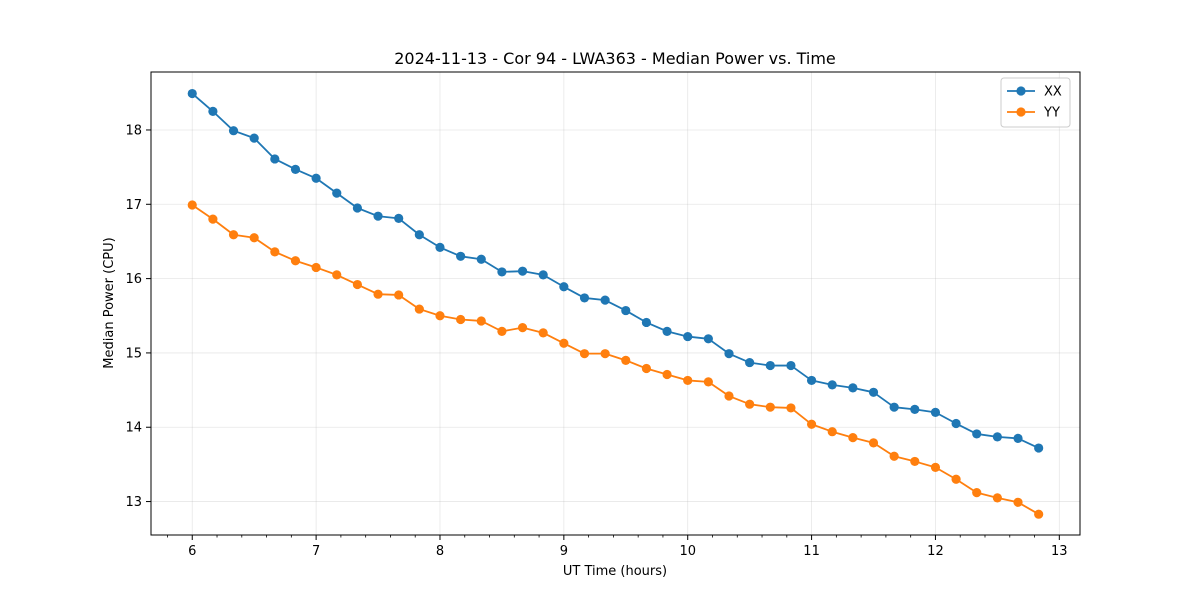 This screenshot has height=605, width=1200. What do you see at coordinates (615, 571) in the screenshot?
I see `x-axis-title: UT Time (hours)` at bounding box center [615, 571].